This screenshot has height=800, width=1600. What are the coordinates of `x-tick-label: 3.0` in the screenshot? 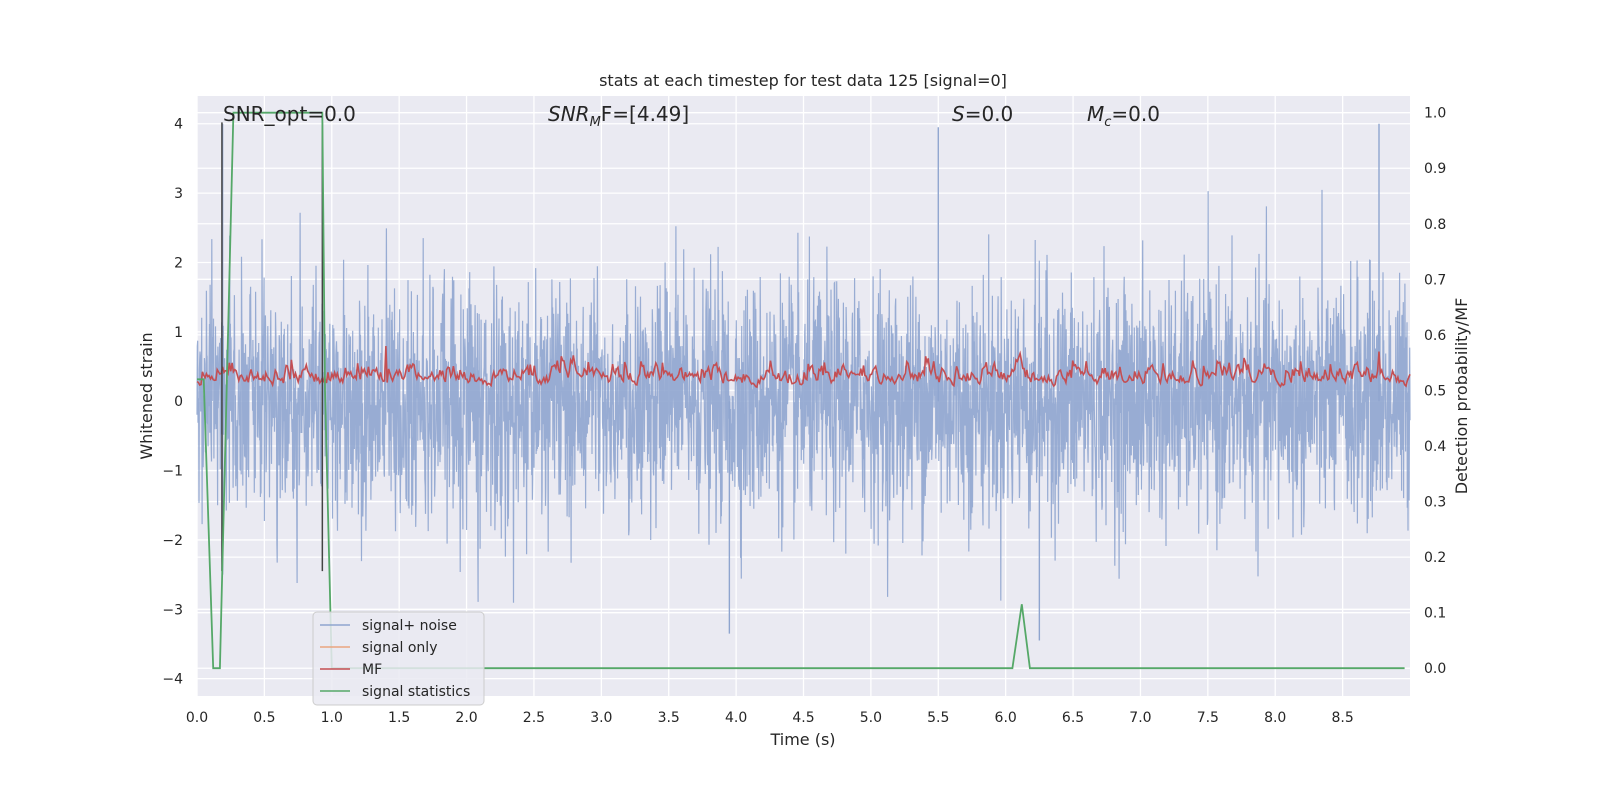 It's located at (601, 718).